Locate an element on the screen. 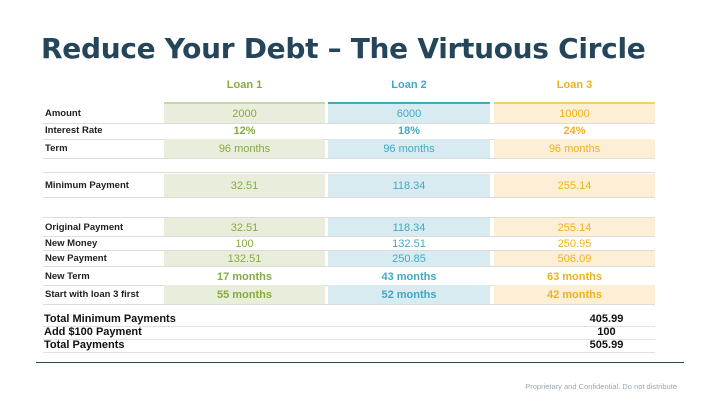 This screenshot has width=720, height=405. cell-new-term-loan-3: 63 months is located at coordinates (574, 276).